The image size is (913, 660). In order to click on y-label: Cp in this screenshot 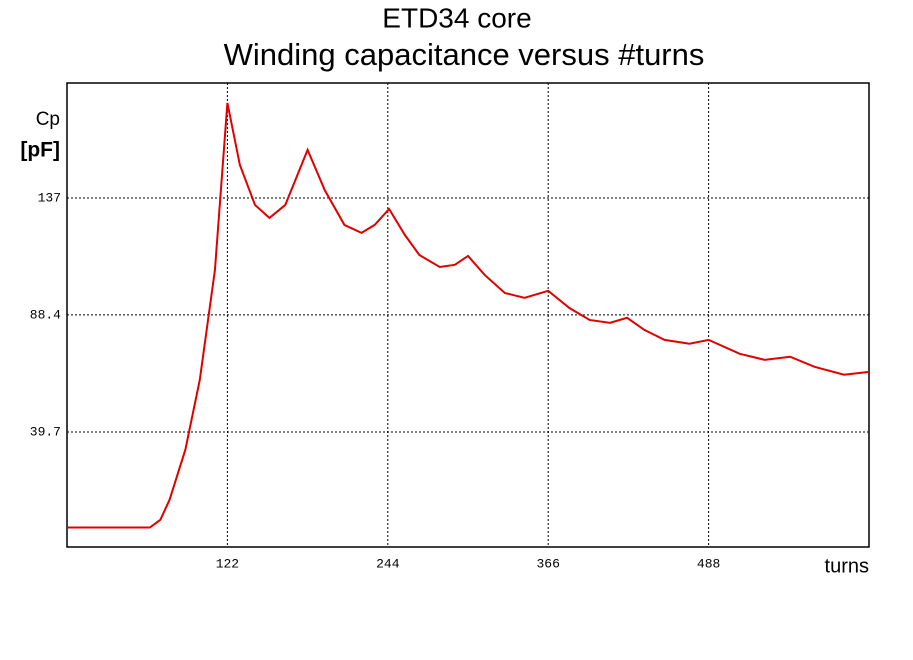, I will do `click(48, 119)`.